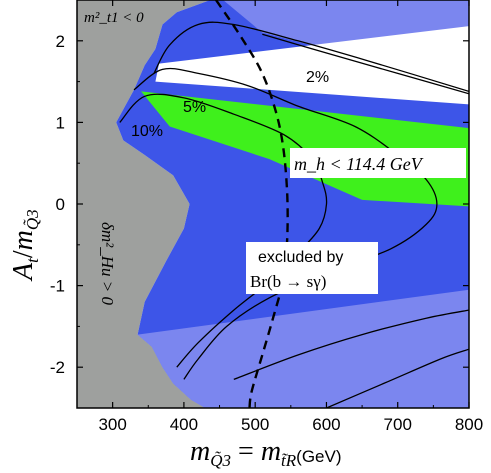 This screenshot has height=473, width=491. Describe the element at coordinates (60, 122) in the screenshot. I see `y-tick-label-1: 1` at that location.